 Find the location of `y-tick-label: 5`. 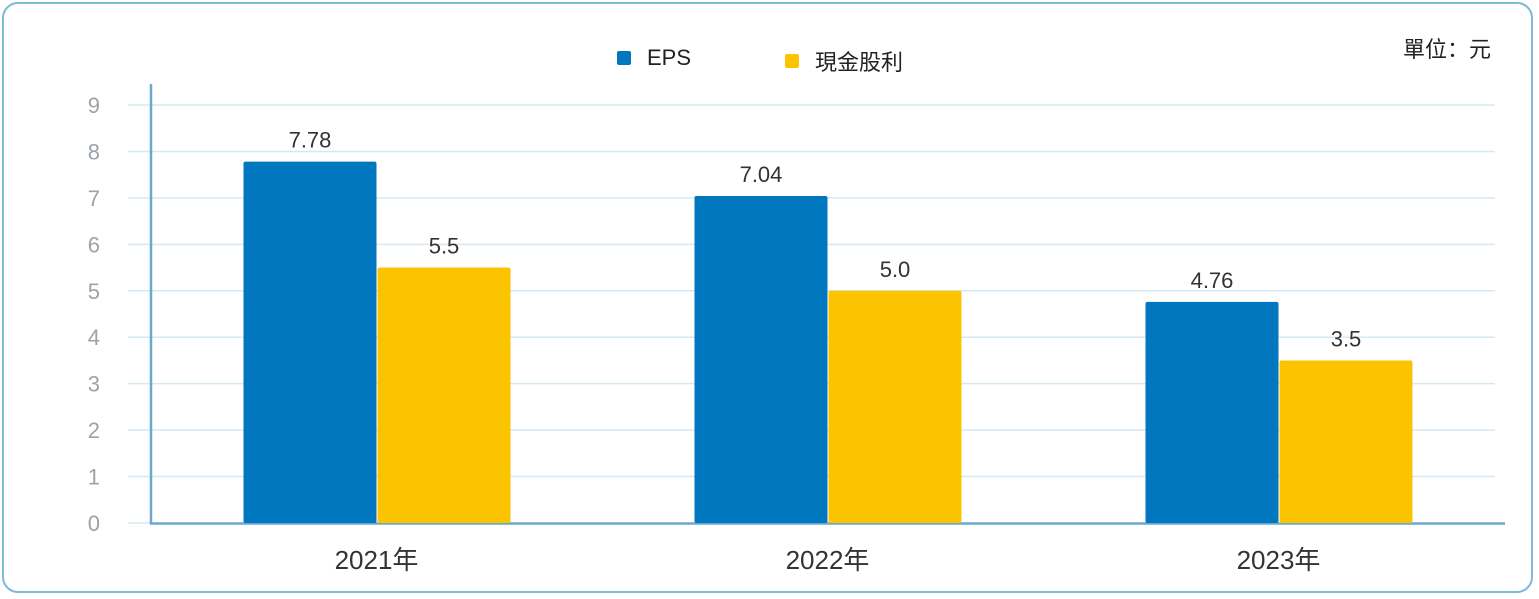

y-tick-label: 5 is located at coordinates (94, 291).